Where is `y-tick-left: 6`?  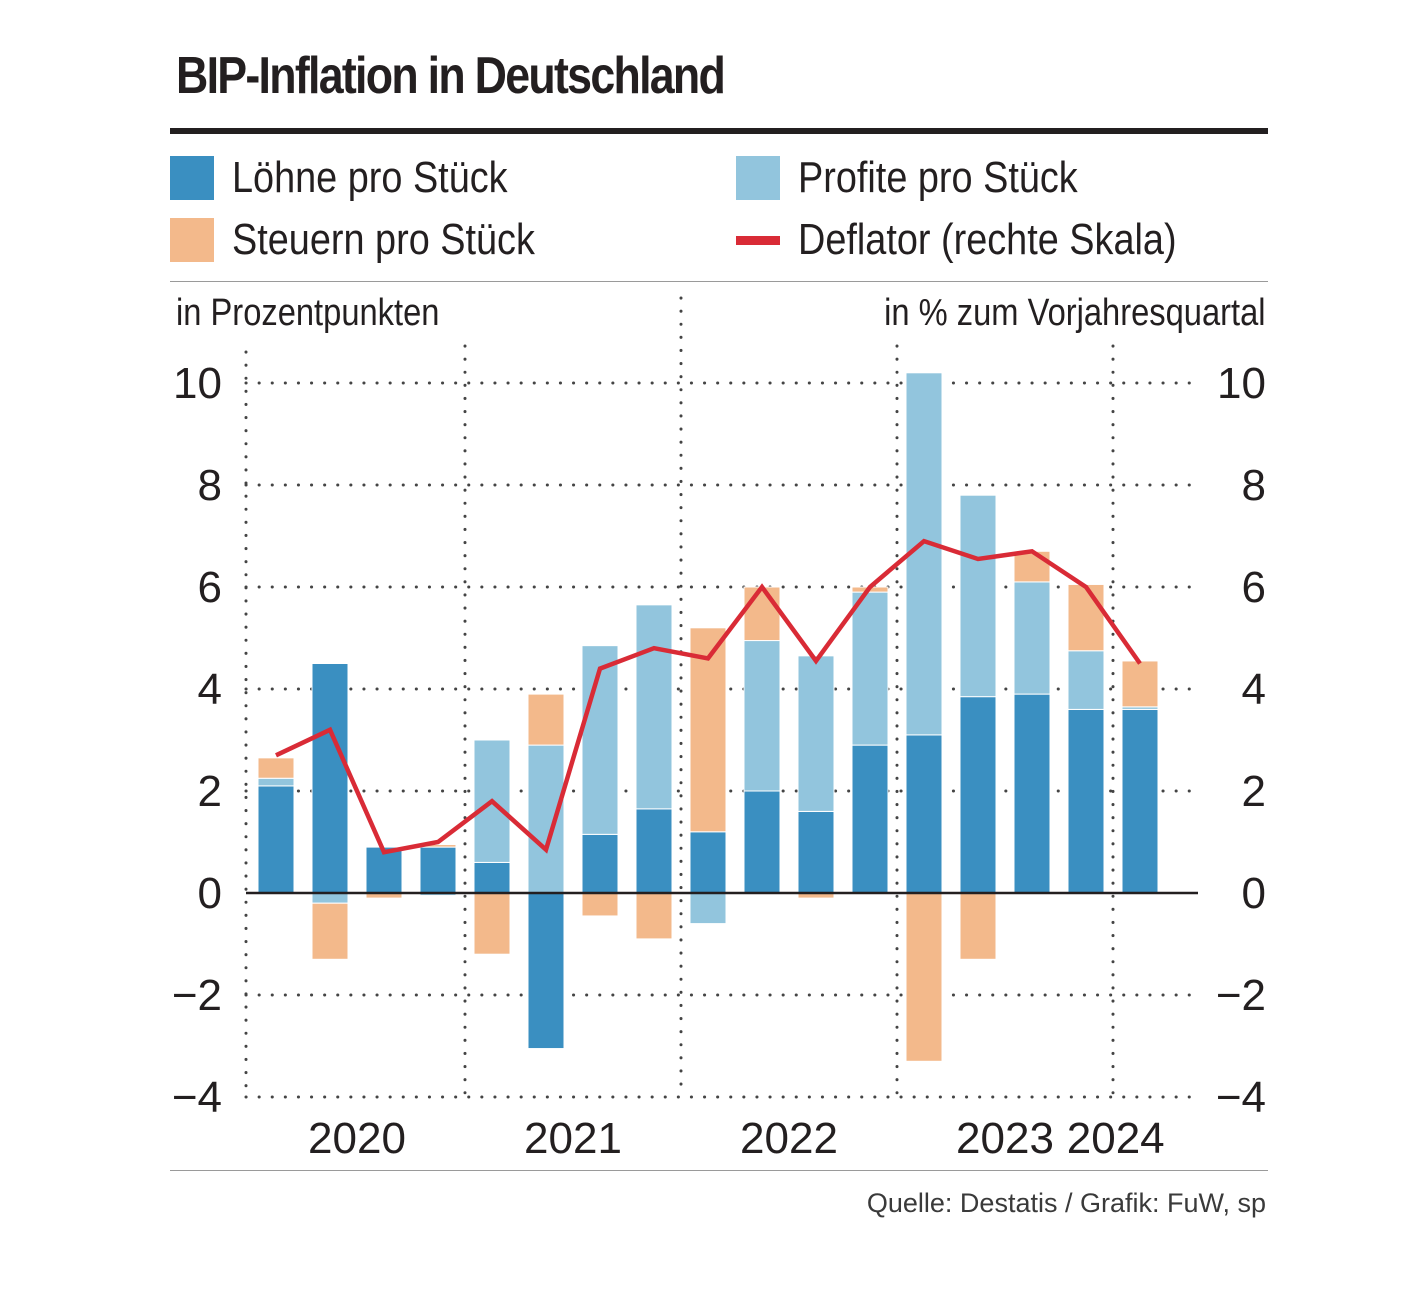 y-tick-left: 6 is located at coordinates (210, 587).